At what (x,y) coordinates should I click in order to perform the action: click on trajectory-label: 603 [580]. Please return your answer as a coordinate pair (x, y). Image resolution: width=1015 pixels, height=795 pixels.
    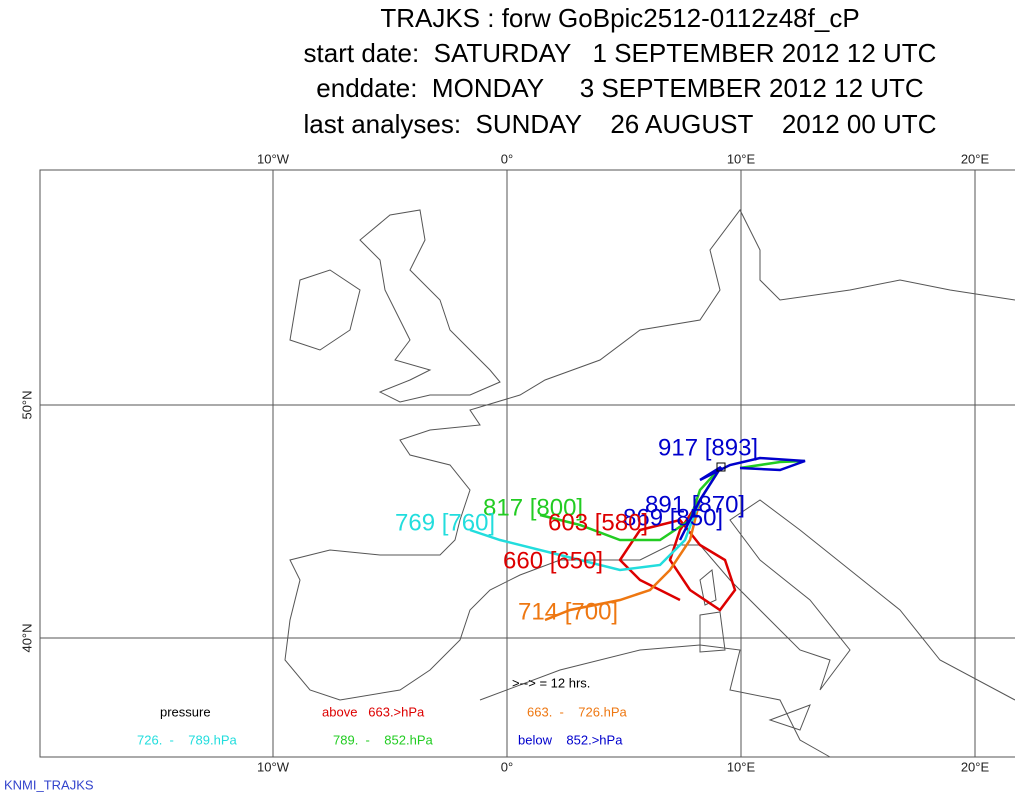
    Looking at the image, I should click on (598, 522).